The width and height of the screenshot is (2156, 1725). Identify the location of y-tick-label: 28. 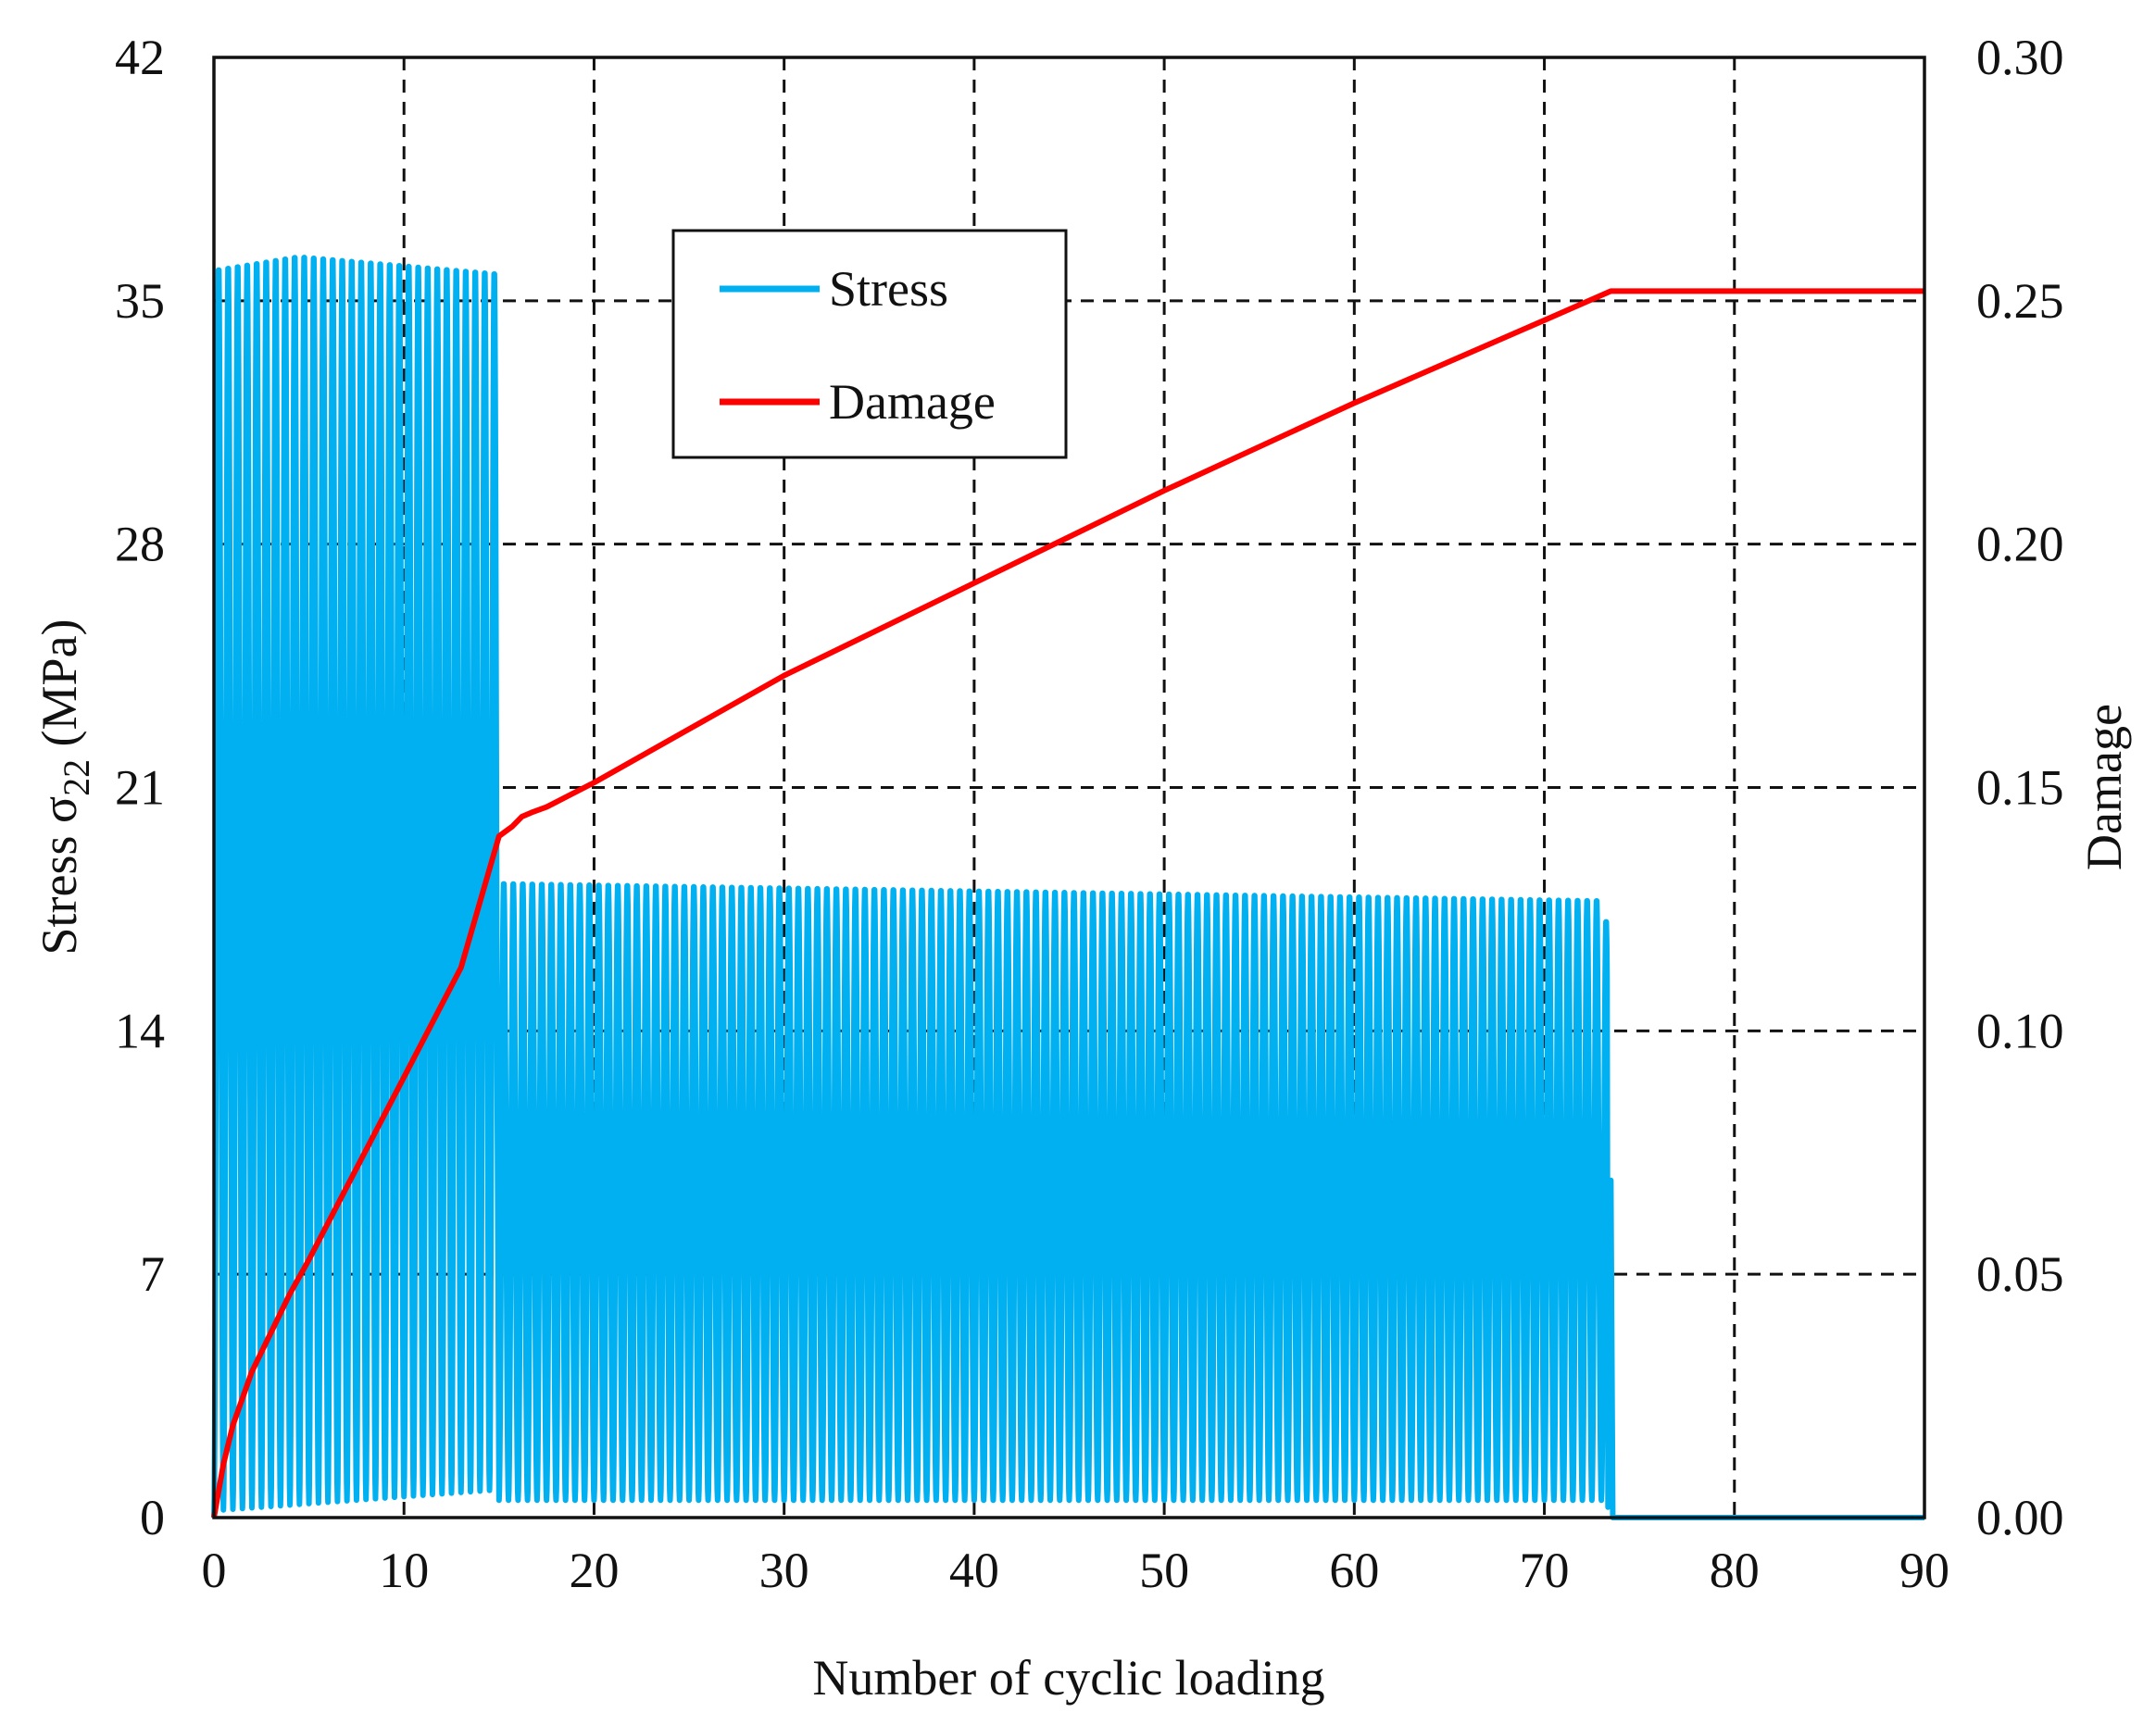
(140, 545).